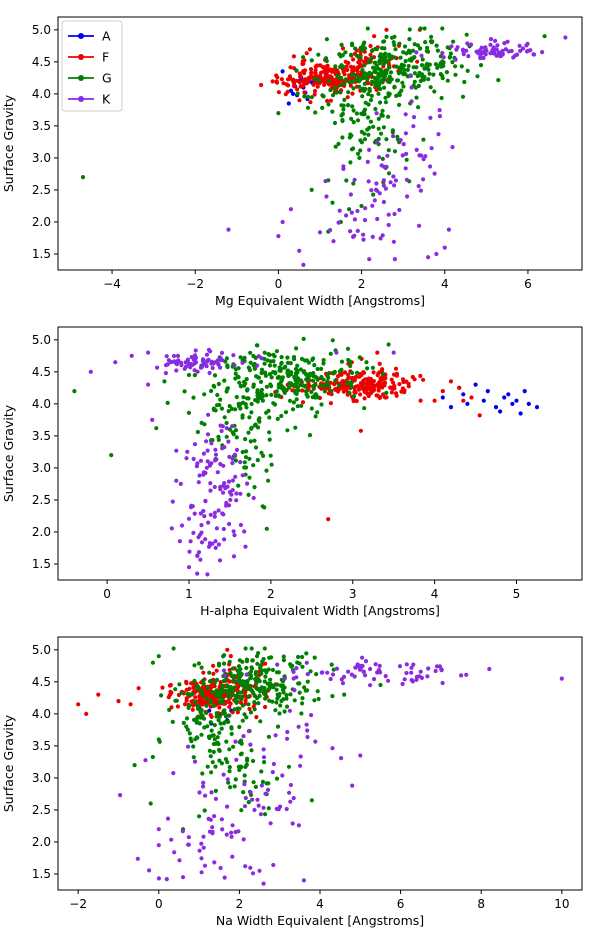 Image resolution: width=600 pixels, height=943 pixels. Describe the element at coordinates (41, 158) in the screenshot. I see `y-tick-label: 3.0` at that location.